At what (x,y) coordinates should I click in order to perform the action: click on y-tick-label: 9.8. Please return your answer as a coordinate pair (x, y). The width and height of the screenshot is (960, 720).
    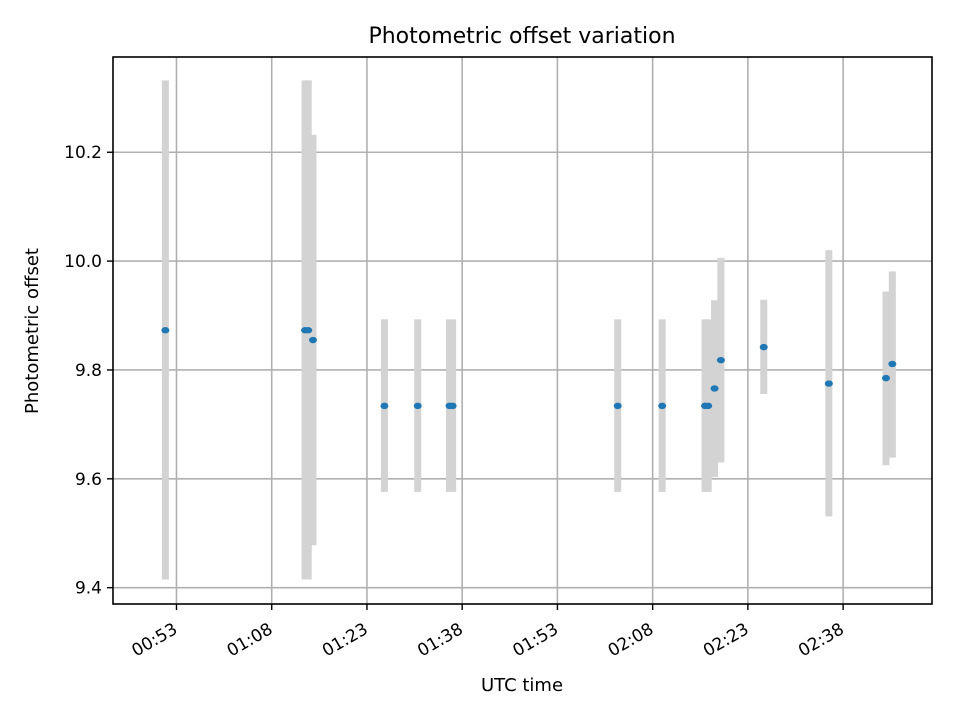
    Looking at the image, I should click on (88, 371).